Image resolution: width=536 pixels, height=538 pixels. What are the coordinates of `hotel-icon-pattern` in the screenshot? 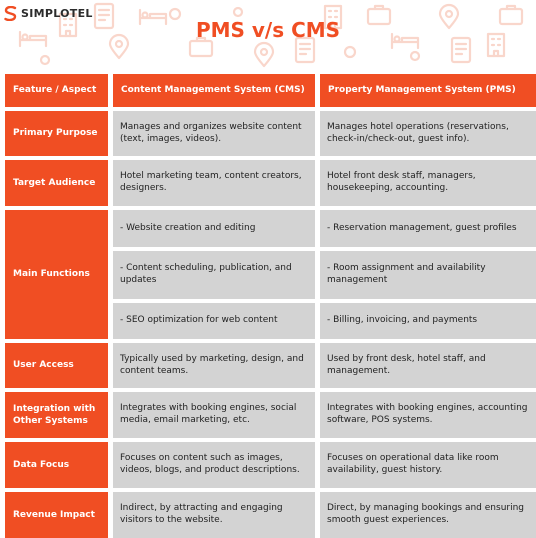 It's located at (271, 35).